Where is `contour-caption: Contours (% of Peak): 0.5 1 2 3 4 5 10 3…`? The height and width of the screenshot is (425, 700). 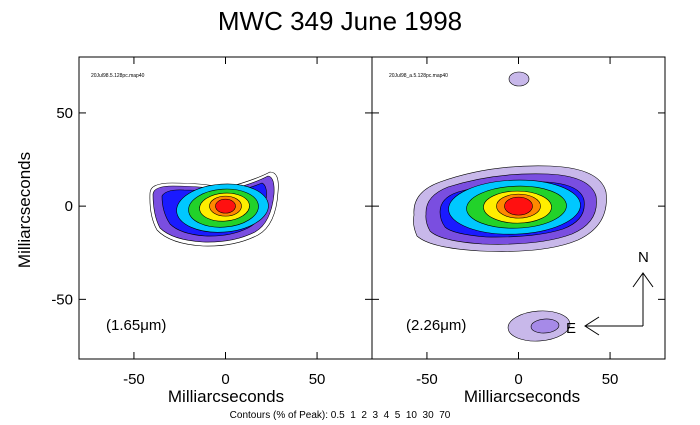 contour-caption: Contours (% of Peak): 0.5 1 2 3 4 5 10 3… is located at coordinates (340, 415).